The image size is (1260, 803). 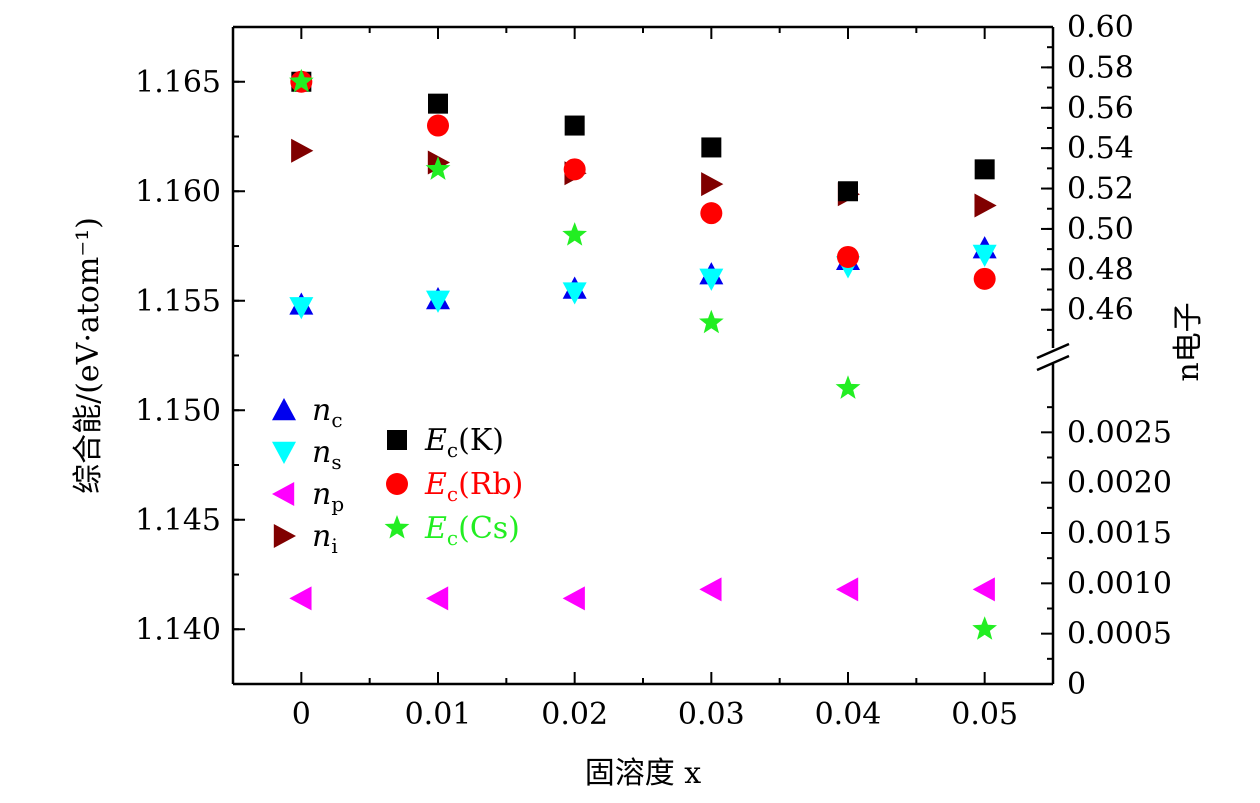 What do you see at coordinates (1100, 108) in the screenshot?
I see `right-tick-label: 0.56` at bounding box center [1100, 108].